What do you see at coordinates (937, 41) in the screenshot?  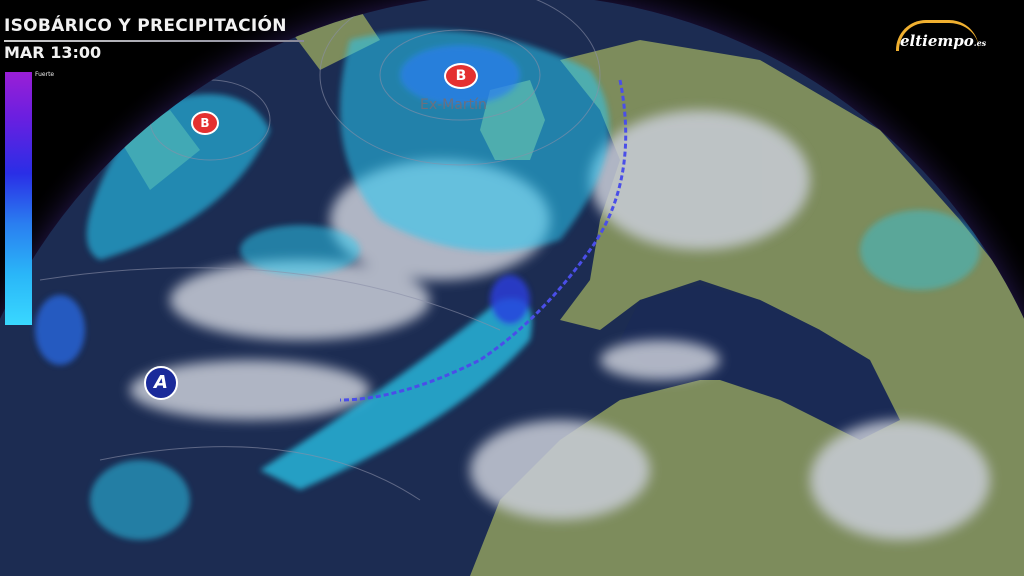 I see `logo-text: eltiempo` at bounding box center [937, 41].